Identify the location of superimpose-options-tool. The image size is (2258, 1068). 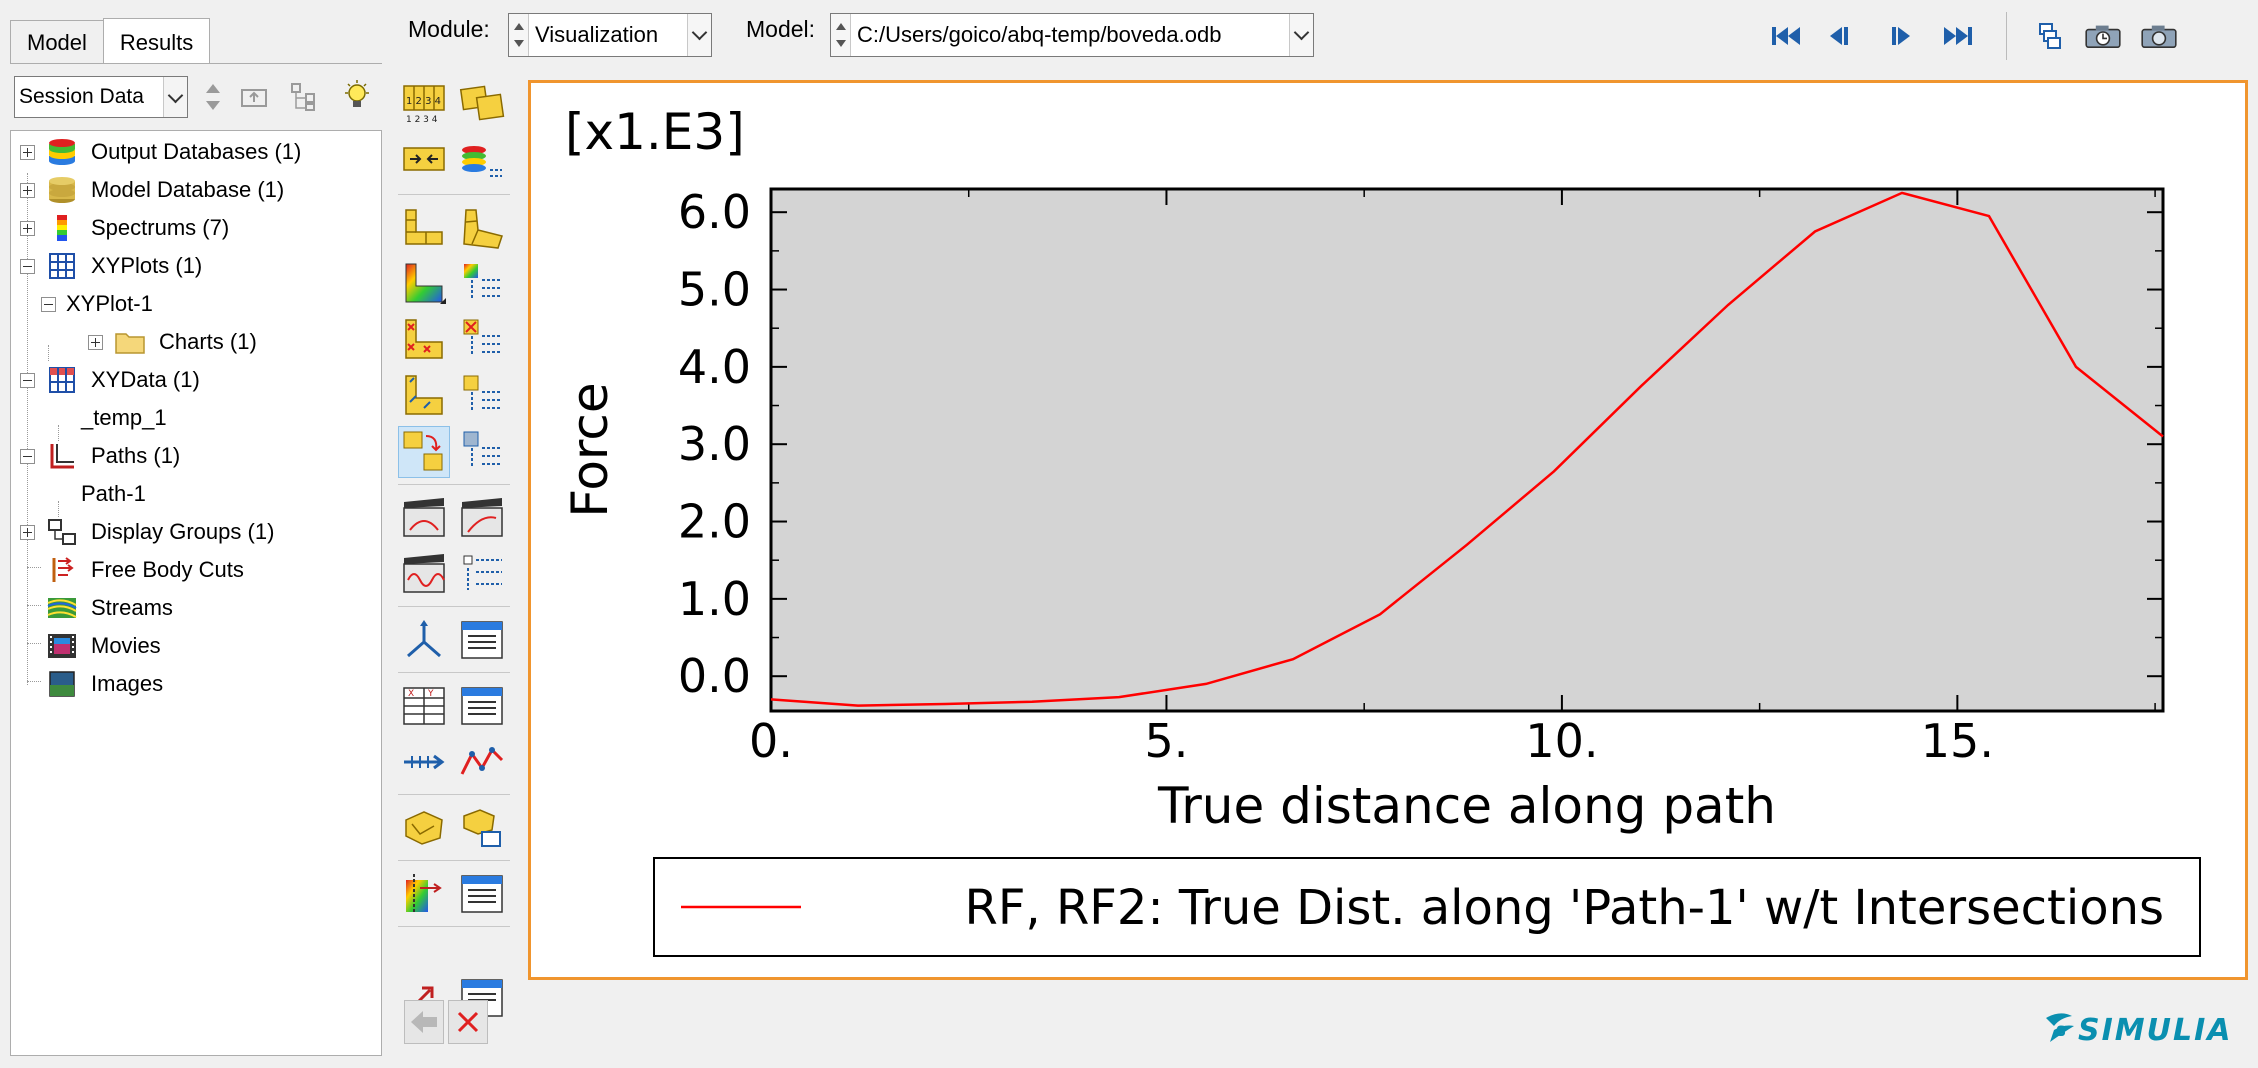
(482, 452).